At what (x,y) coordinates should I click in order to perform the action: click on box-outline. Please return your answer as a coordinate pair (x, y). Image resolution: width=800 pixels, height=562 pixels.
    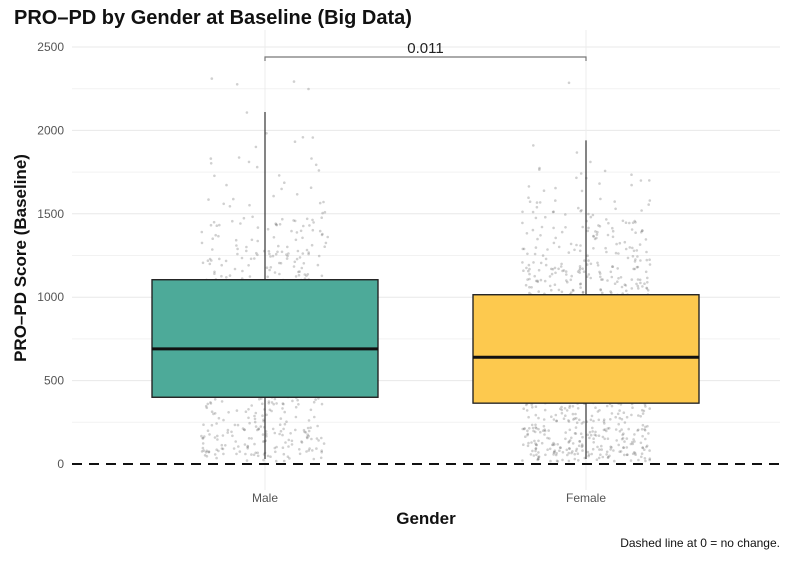
    Looking at the image, I should click on (265, 338).